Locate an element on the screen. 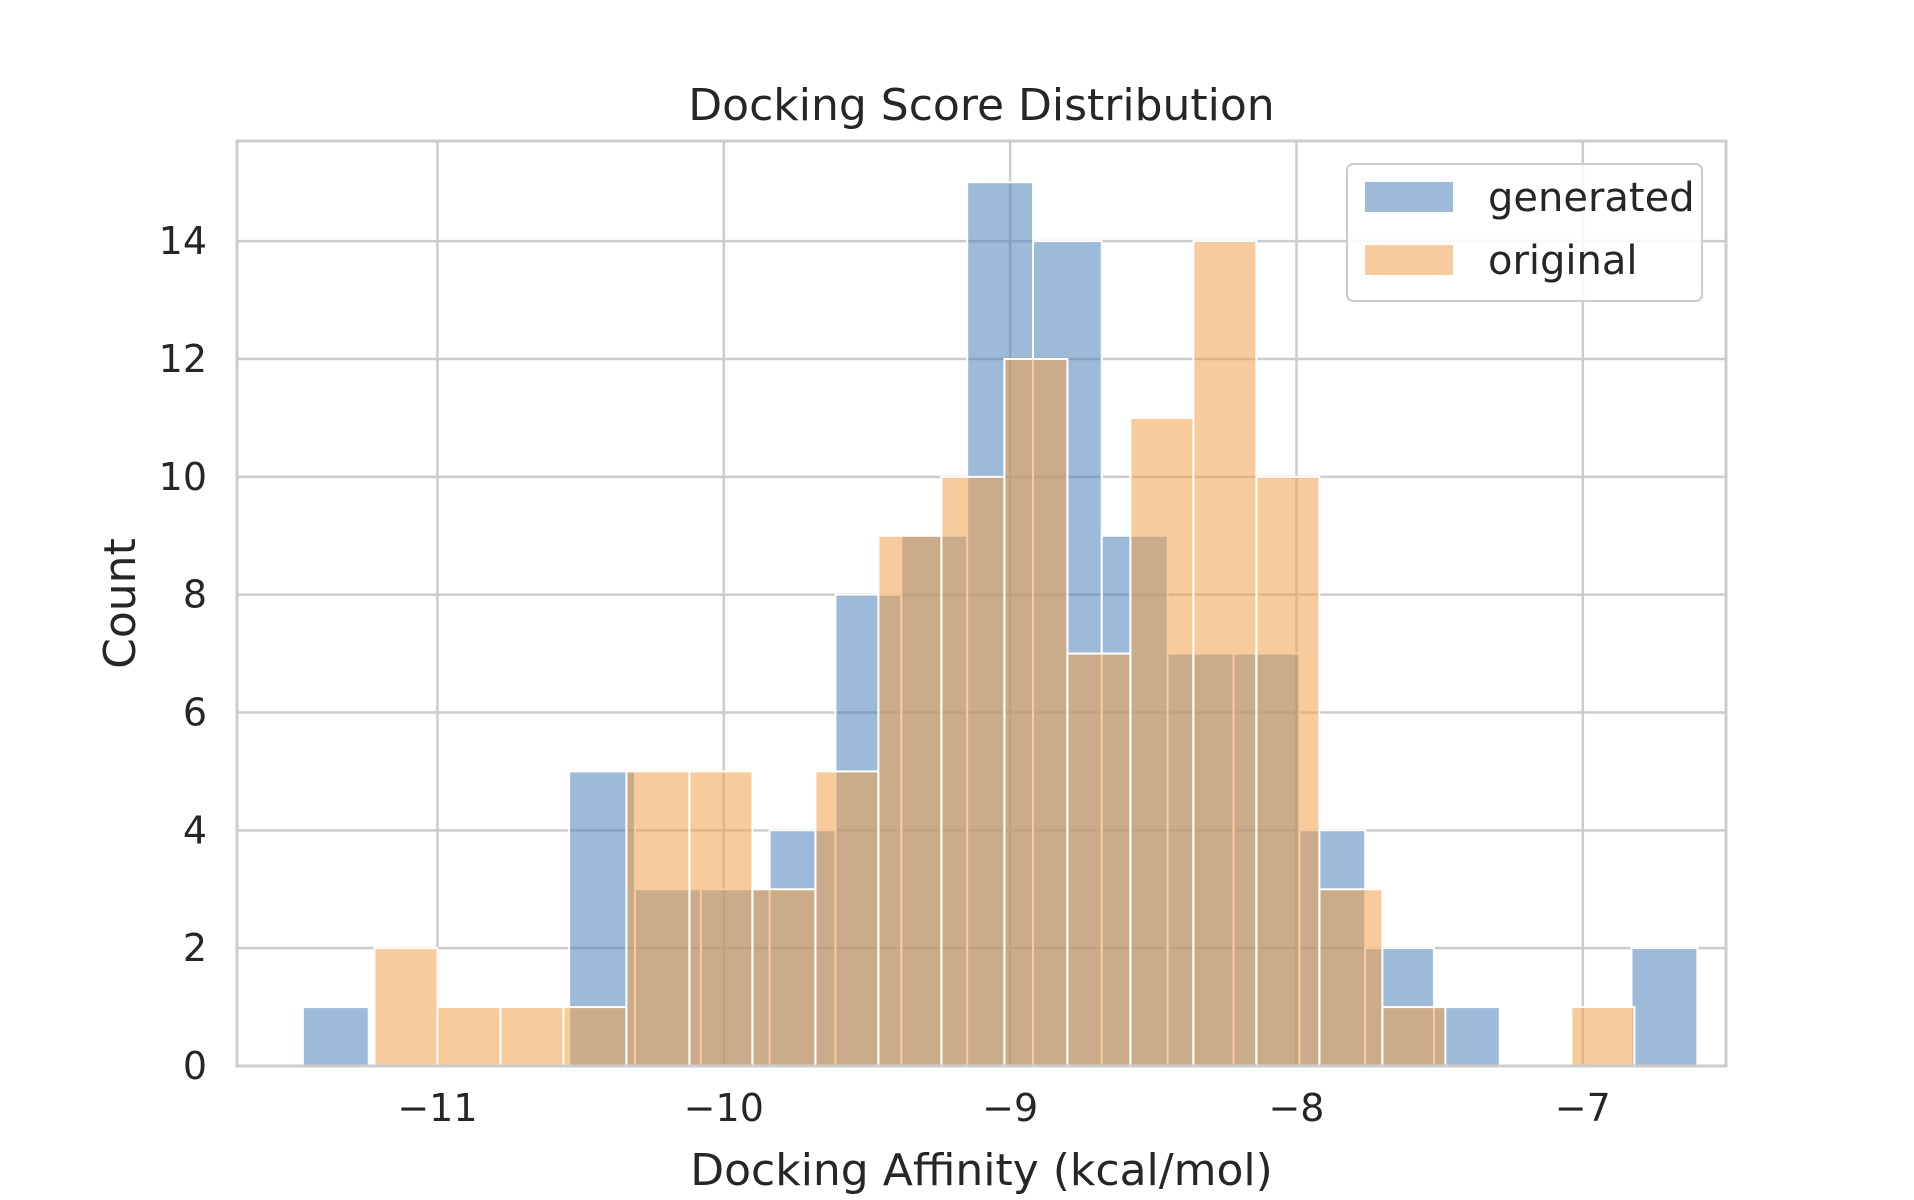  legend-label-generated: generated is located at coordinates (1591, 198).